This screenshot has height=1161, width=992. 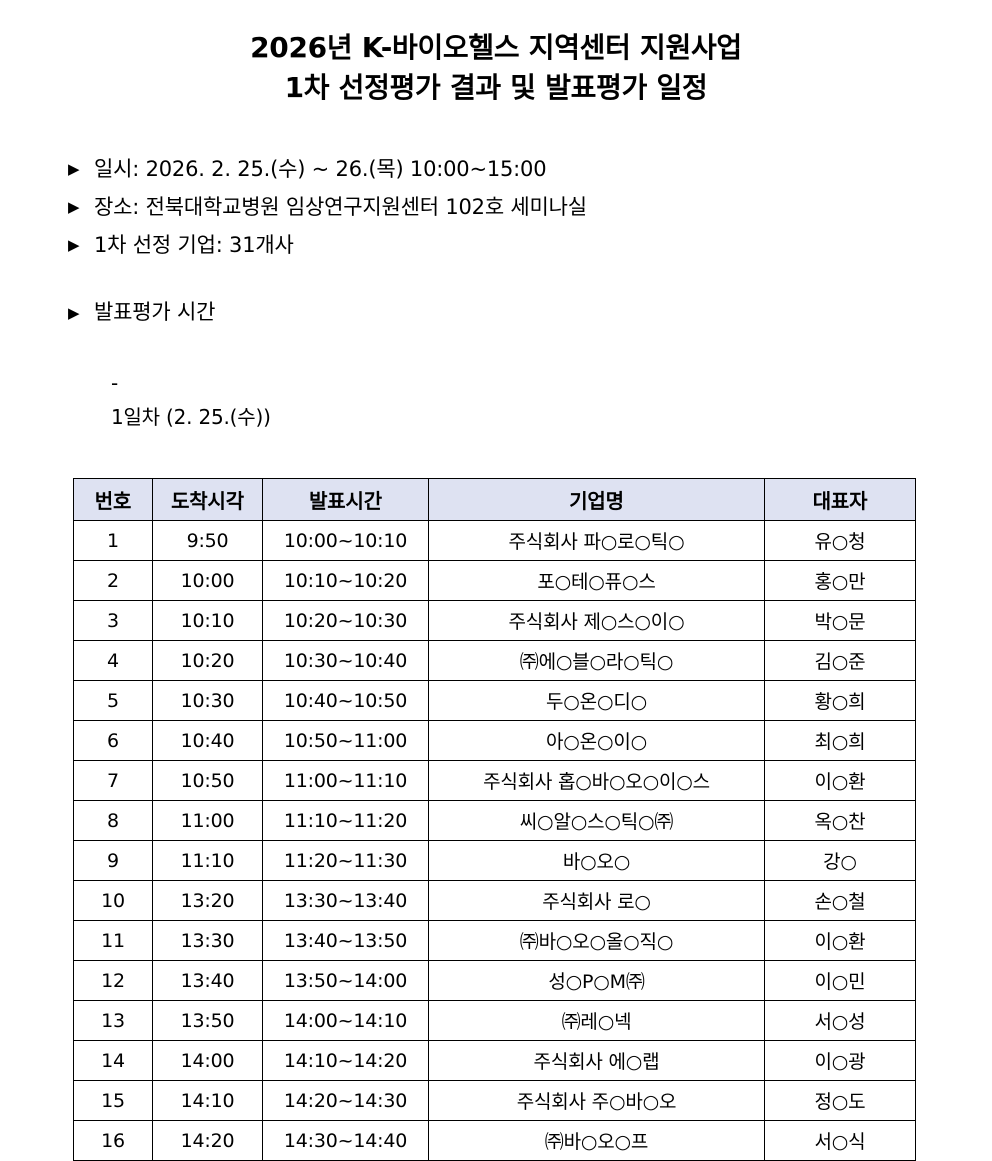 I want to click on column-header-presentation-time: 발표시간, so click(x=345, y=499).